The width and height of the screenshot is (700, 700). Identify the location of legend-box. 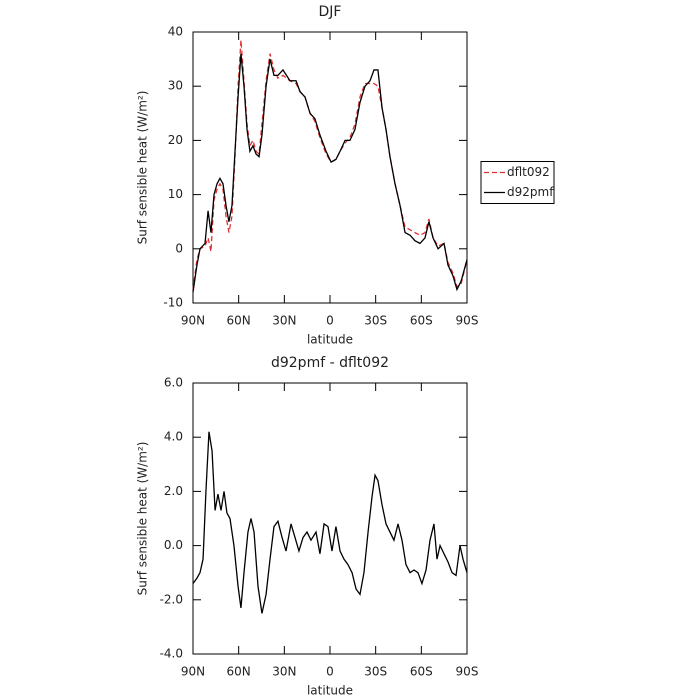
(517, 182).